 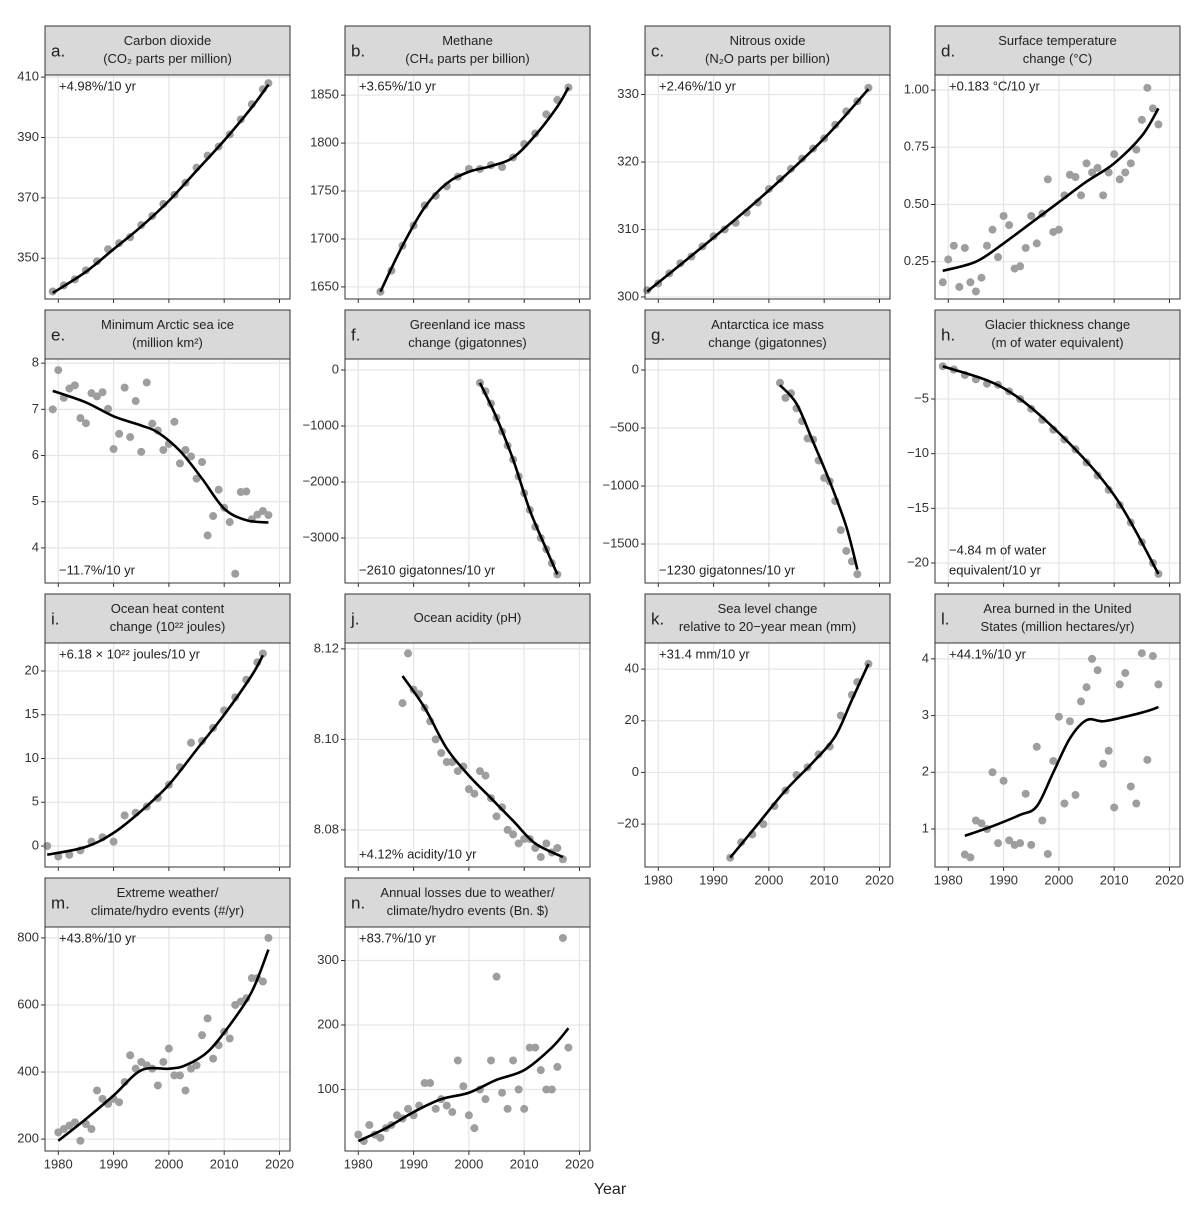 What do you see at coordinates (998, 549) in the screenshot?
I see `annotation: −4.84 m of water` at bounding box center [998, 549].